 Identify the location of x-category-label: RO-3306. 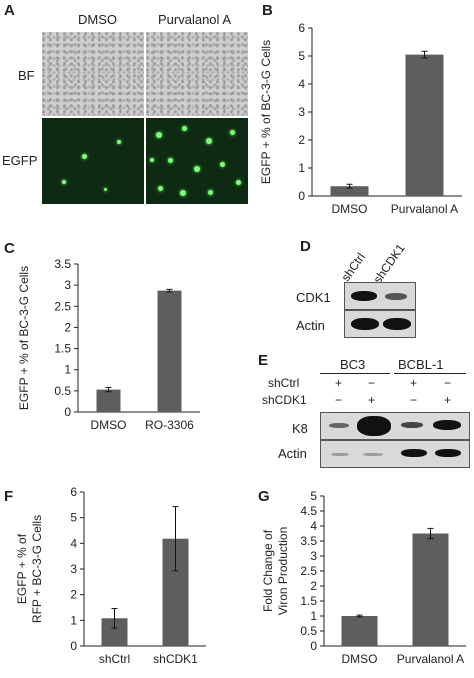
(169, 425).